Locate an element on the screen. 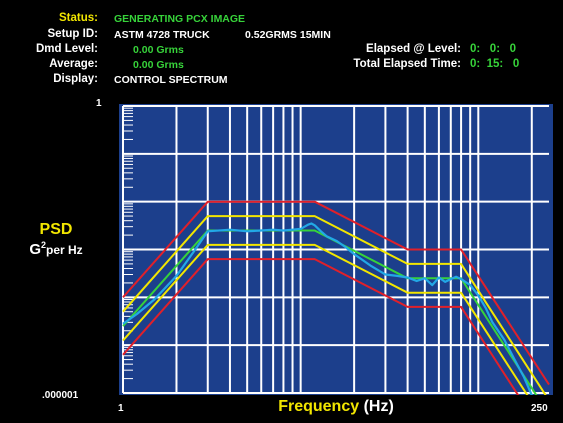  average-value: 0.00 Grms is located at coordinates (158, 65).